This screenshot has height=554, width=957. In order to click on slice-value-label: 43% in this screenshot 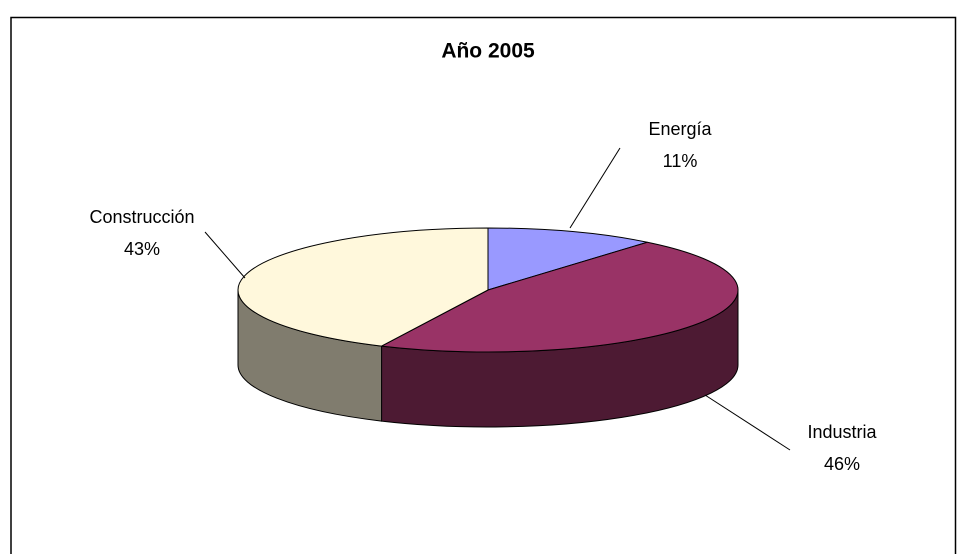, I will do `click(142, 249)`.